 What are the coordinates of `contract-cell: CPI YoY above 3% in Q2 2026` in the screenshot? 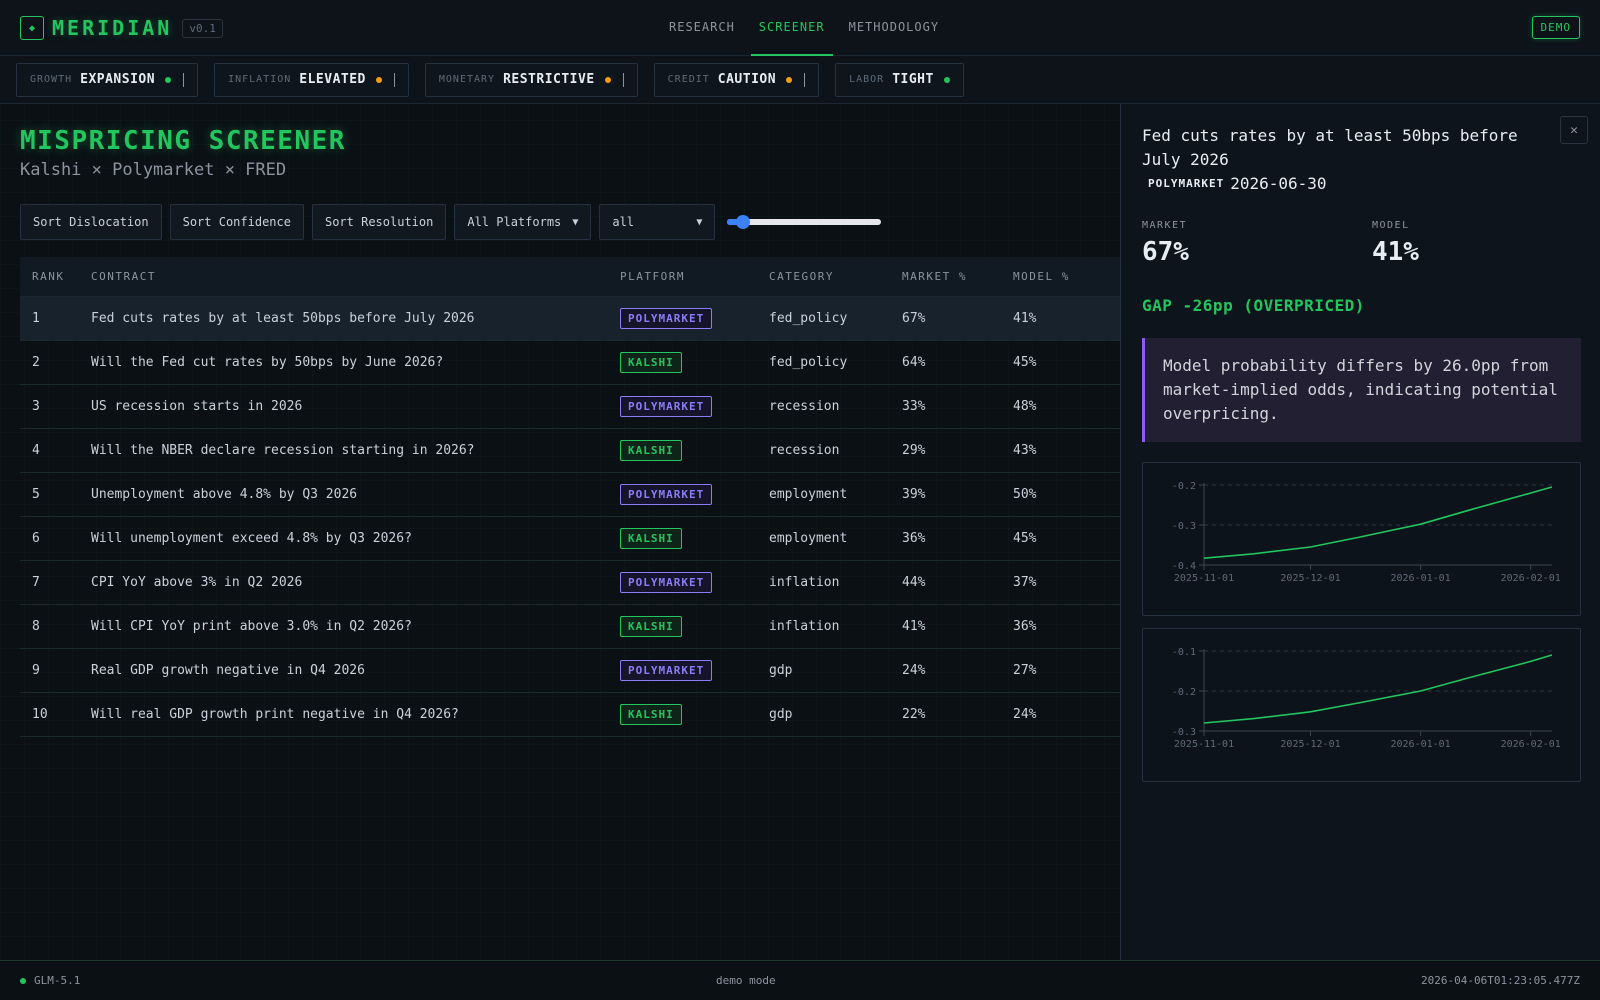 It's located at (197, 582).